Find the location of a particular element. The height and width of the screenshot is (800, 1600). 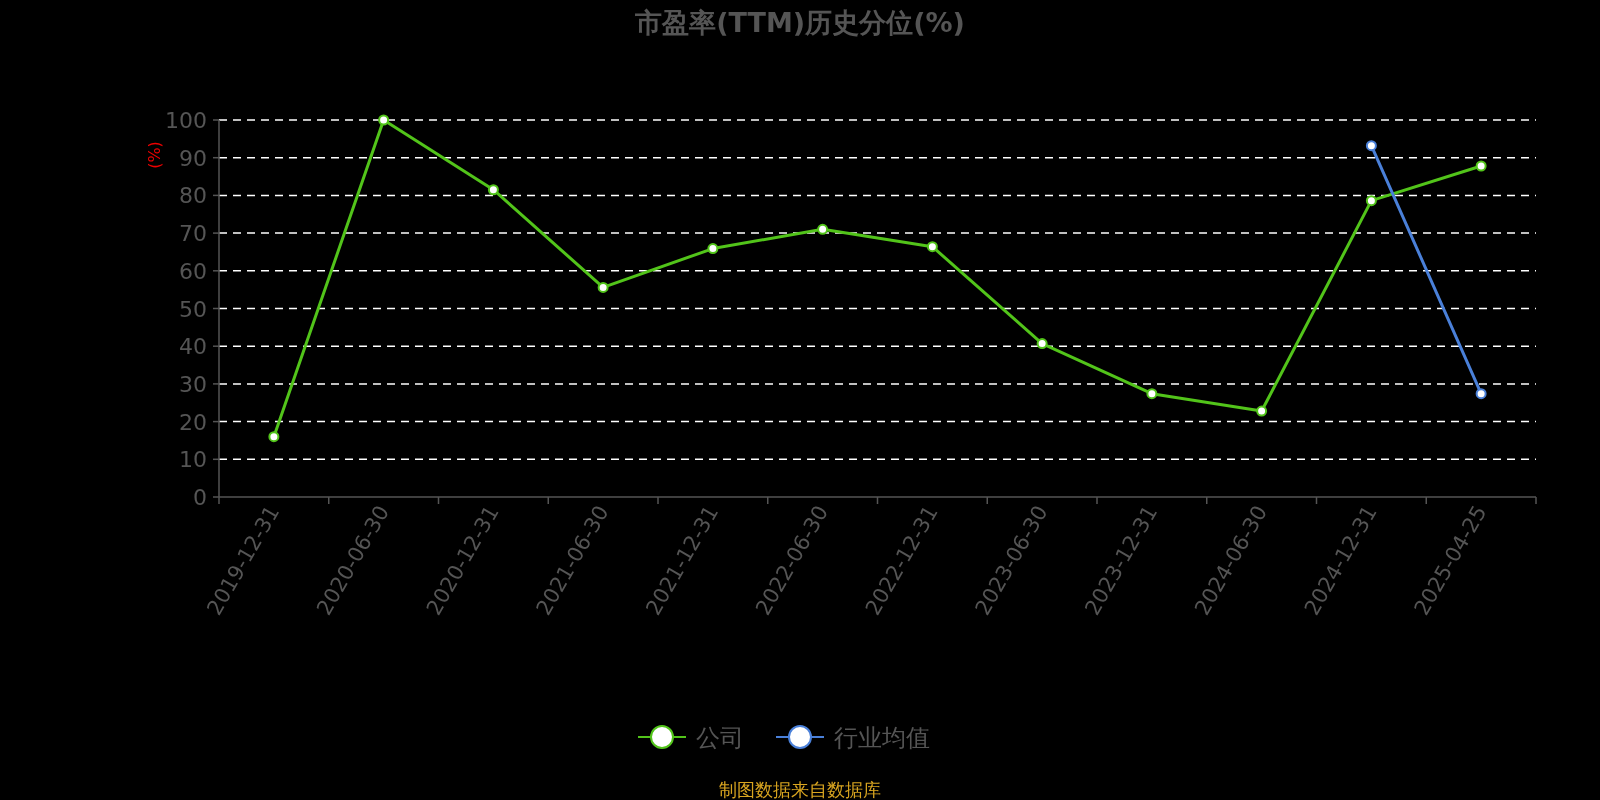

y-axis-title: (%) is located at coordinates (154, 155).